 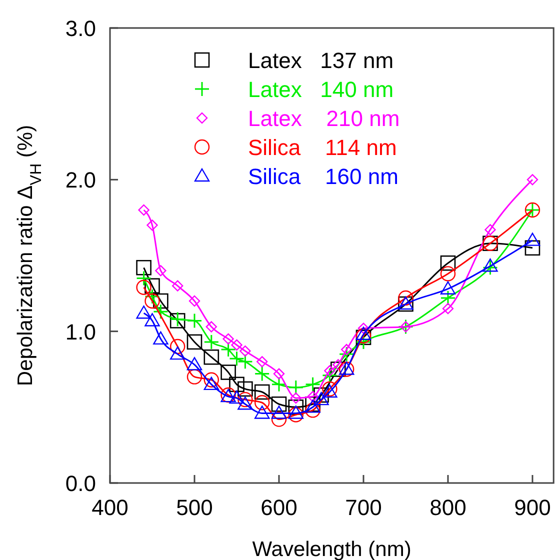 What do you see at coordinates (110, 507) in the screenshot?
I see `x-tick-label: 400` at bounding box center [110, 507].